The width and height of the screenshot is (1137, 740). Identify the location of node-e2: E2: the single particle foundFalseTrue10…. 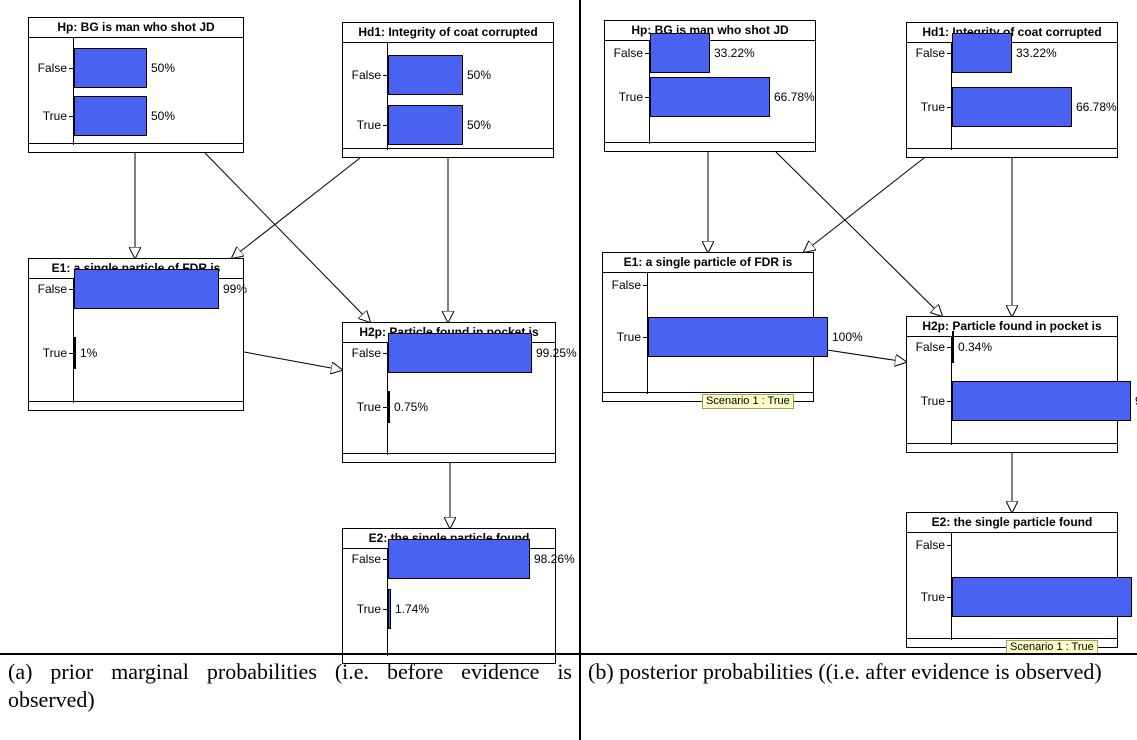
(1021, 580).